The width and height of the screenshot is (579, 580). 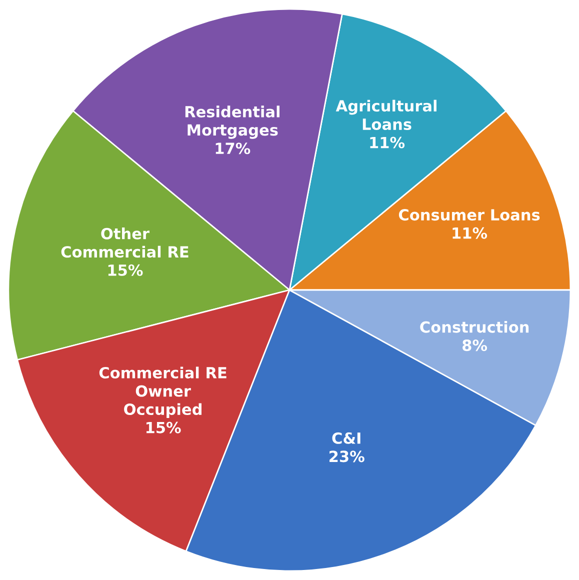 What do you see at coordinates (232, 122) in the screenshot?
I see `slice-label: Residential Mortgages` at bounding box center [232, 122].